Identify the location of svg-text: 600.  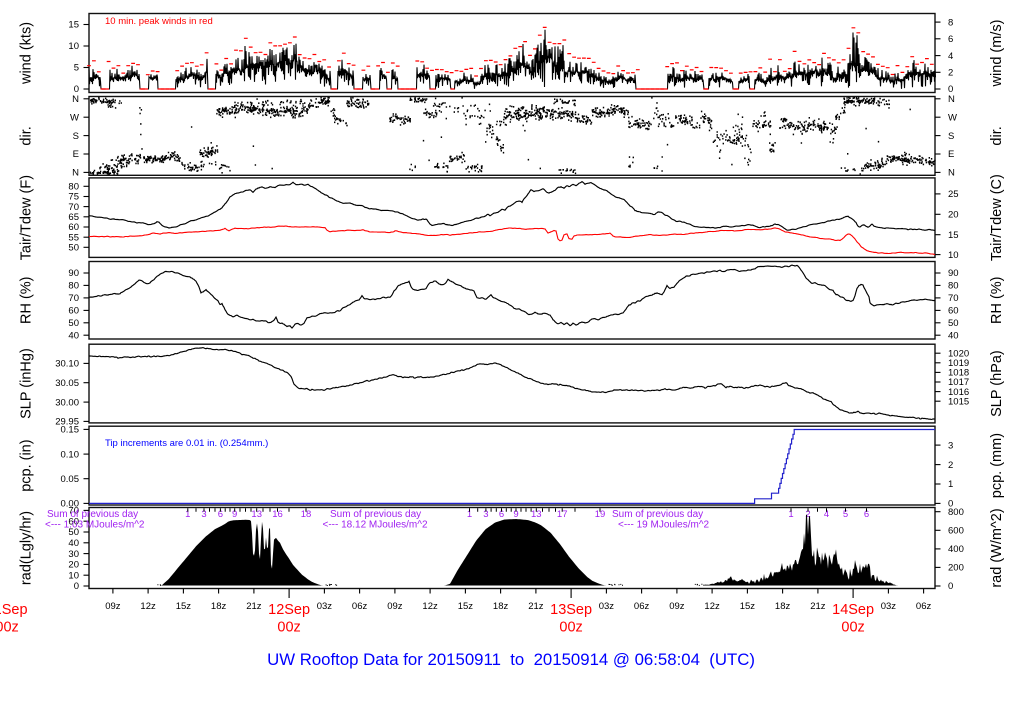
(956, 531).